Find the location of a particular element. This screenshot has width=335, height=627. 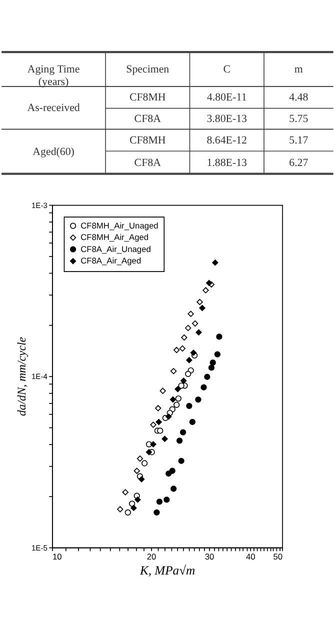

text: 3.80E-13 is located at coordinates (227, 119).